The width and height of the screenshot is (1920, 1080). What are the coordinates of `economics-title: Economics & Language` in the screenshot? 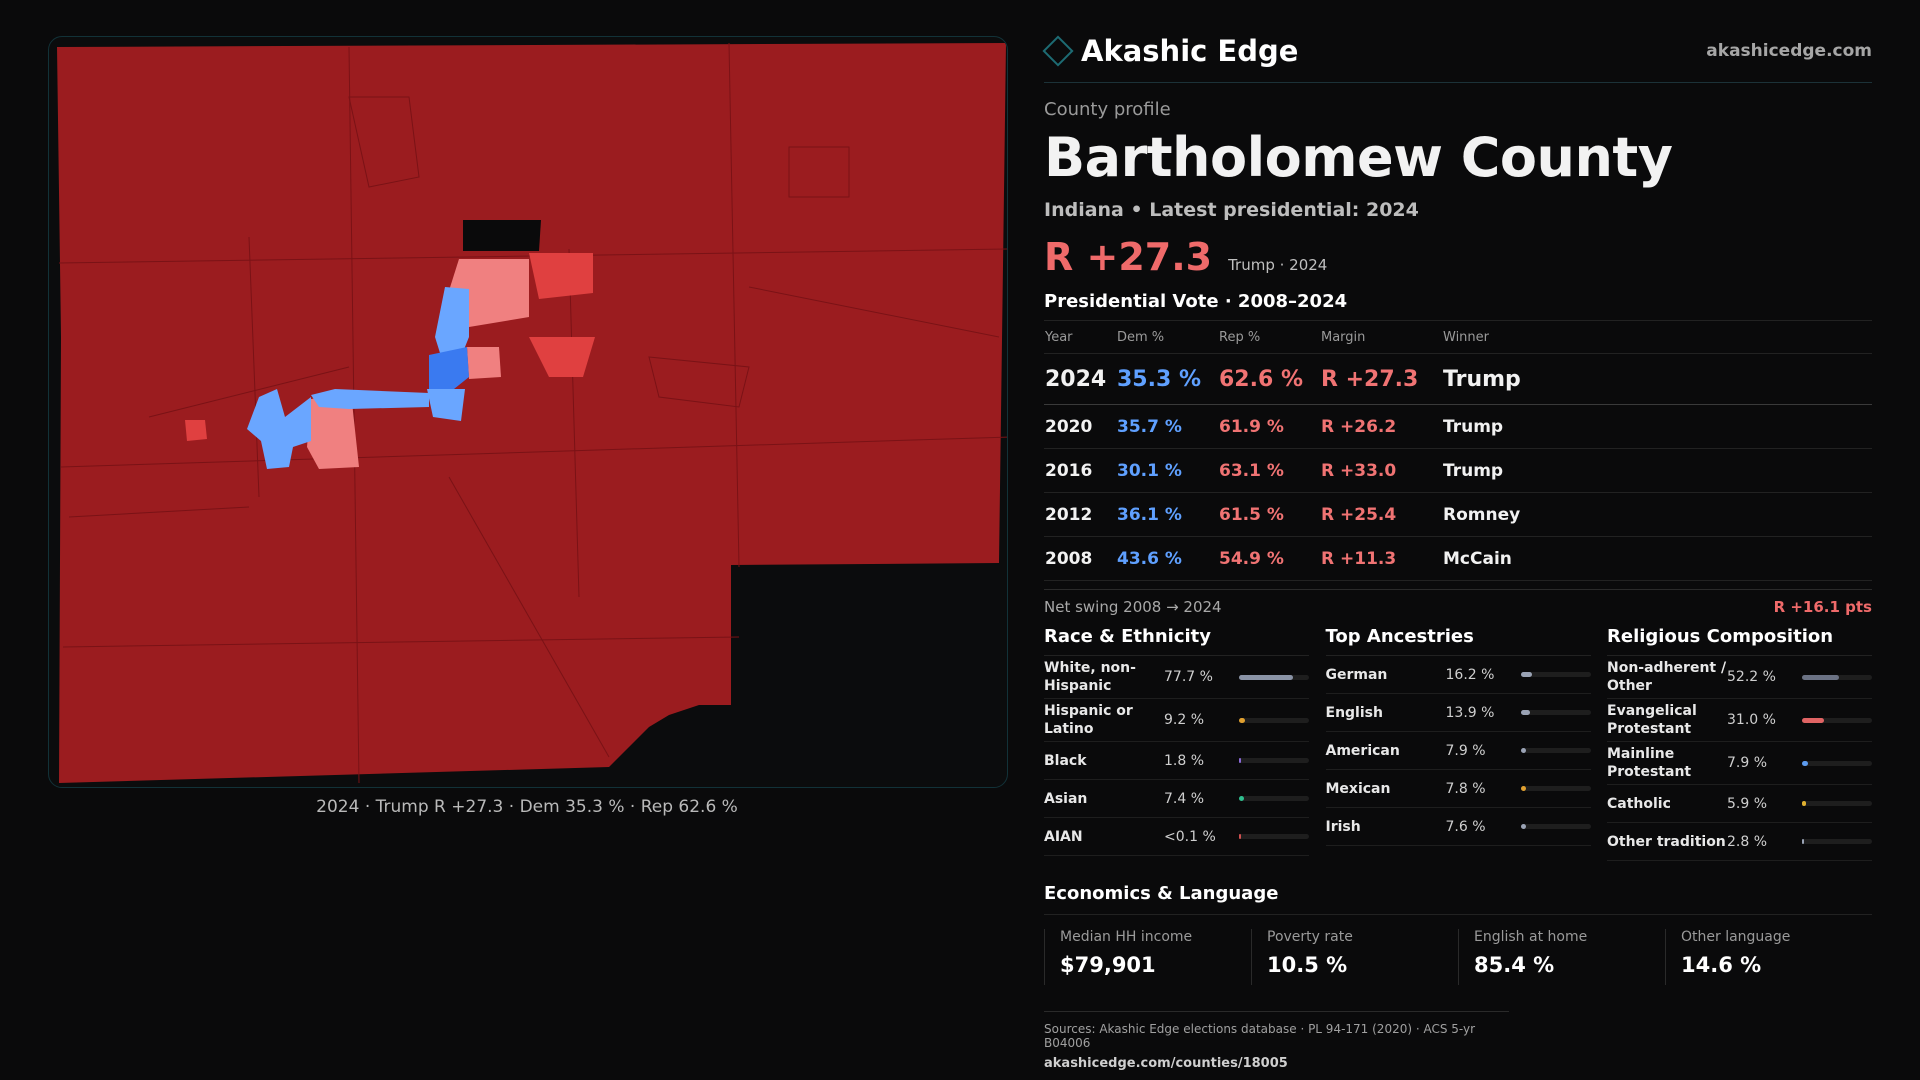 It's located at (1458, 899).